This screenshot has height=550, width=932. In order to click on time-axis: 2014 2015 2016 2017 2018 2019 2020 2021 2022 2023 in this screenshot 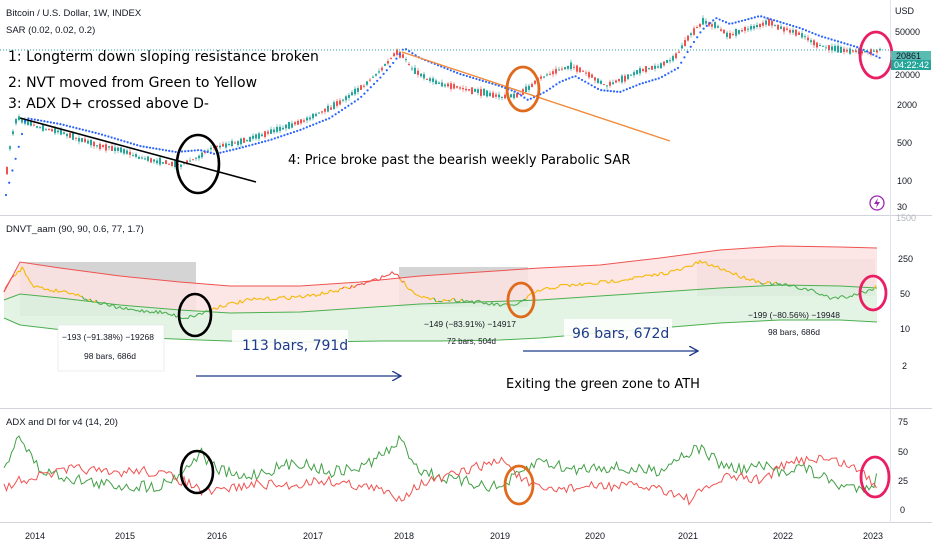, I will do `click(454, 536)`.